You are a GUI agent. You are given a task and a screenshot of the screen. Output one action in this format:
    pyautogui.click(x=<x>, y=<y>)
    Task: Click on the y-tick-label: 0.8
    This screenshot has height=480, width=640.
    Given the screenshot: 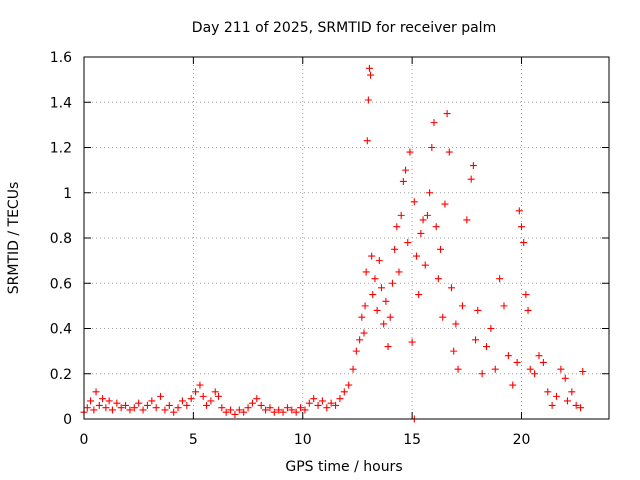 What is the action you would take?
    pyautogui.click(x=61, y=239)
    